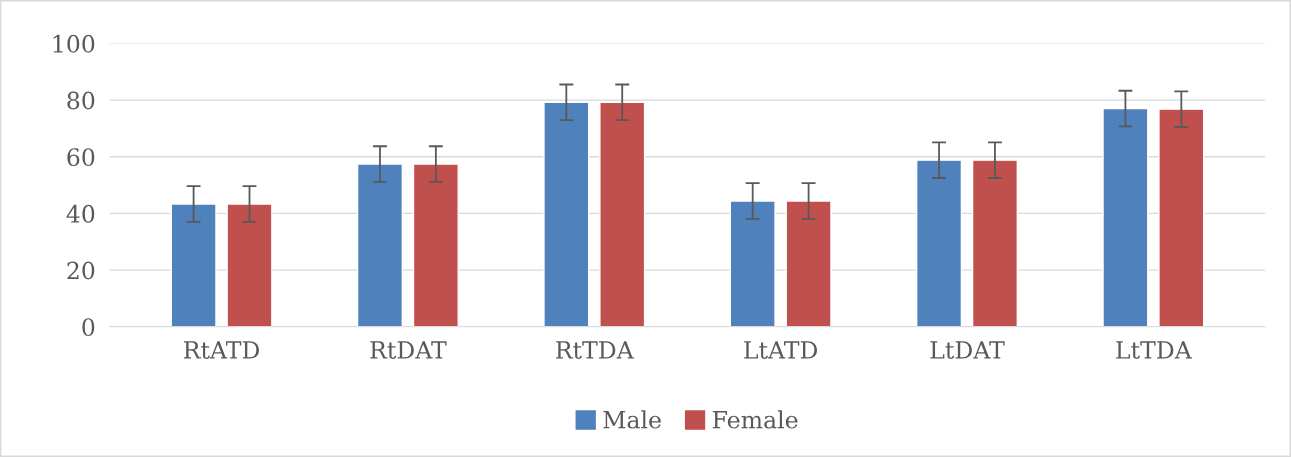 The image size is (1291, 457). I want to click on y-tick-label: 40, so click(80, 213).